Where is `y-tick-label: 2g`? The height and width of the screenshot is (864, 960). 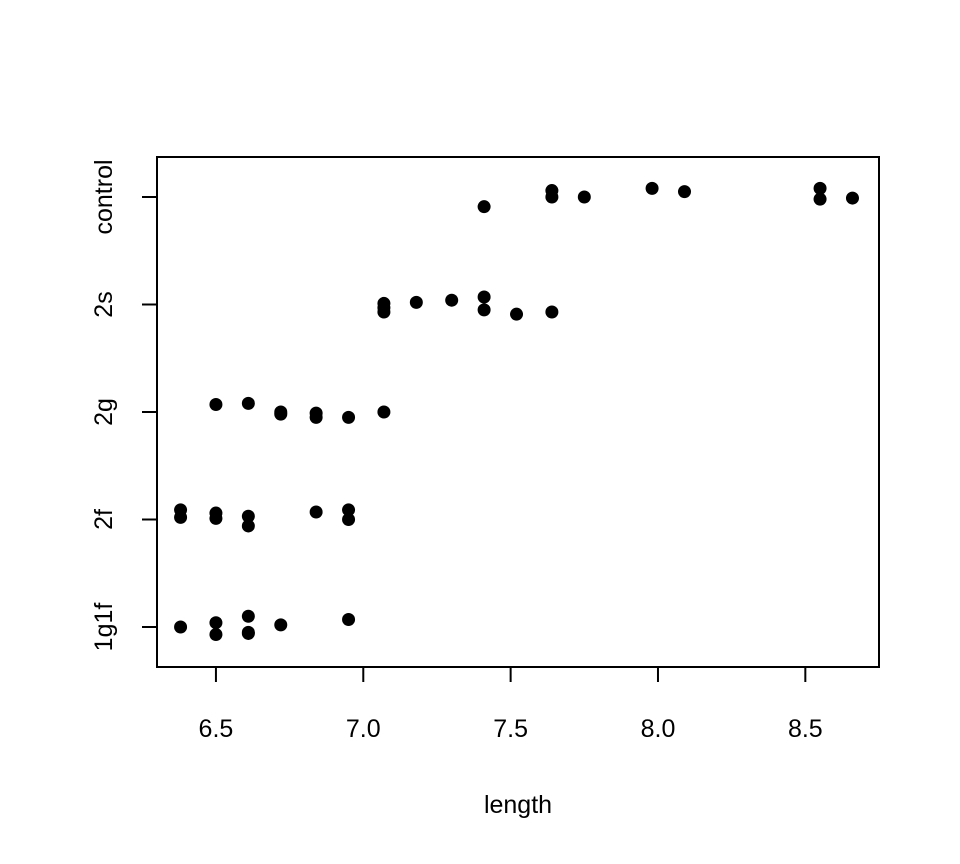 y-tick-label: 2g is located at coordinates (104, 412).